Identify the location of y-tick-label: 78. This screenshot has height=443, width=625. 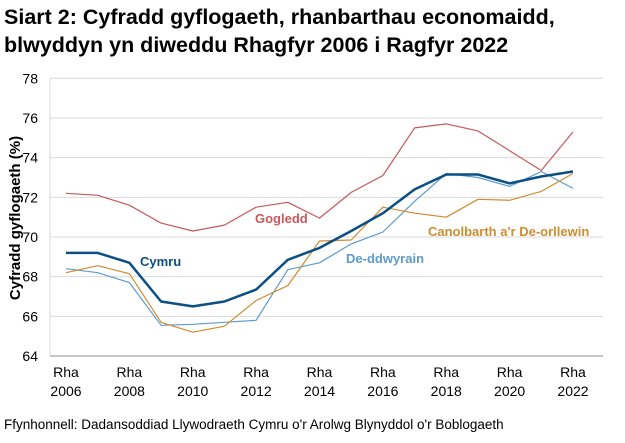
(30, 78).